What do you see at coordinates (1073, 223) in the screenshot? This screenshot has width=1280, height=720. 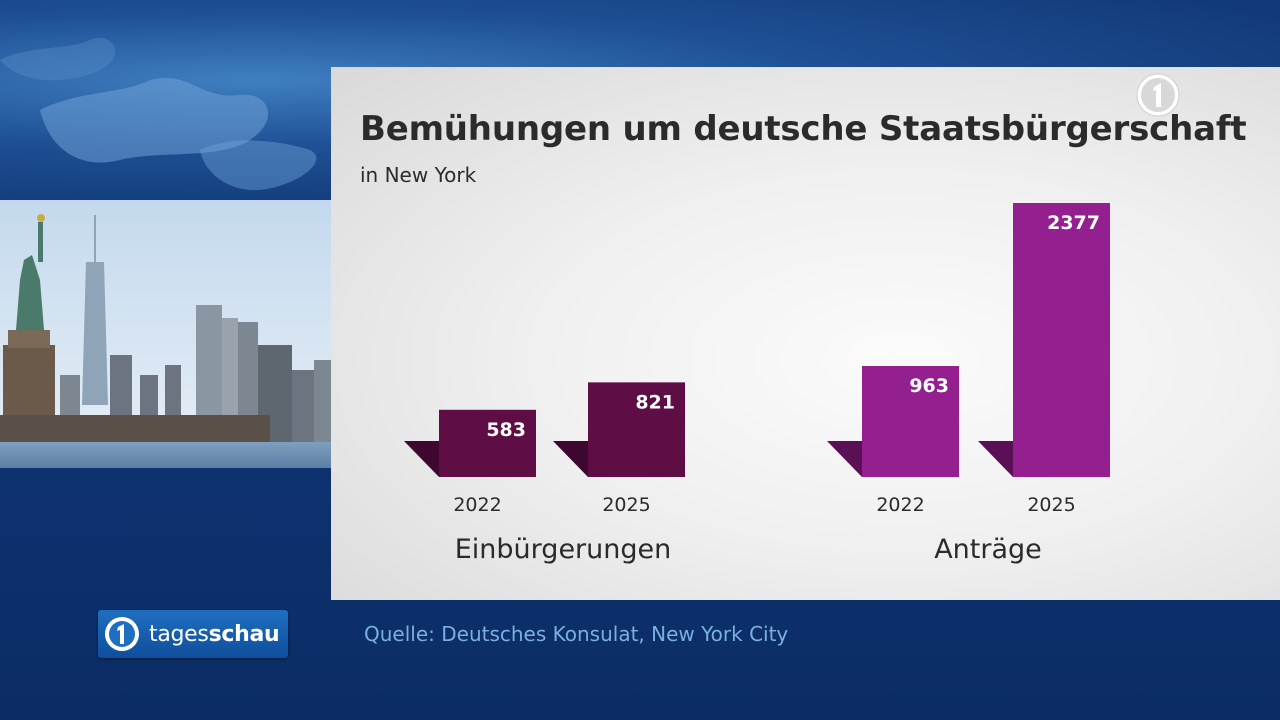 I see `bar-value-label: 2377` at bounding box center [1073, 223].